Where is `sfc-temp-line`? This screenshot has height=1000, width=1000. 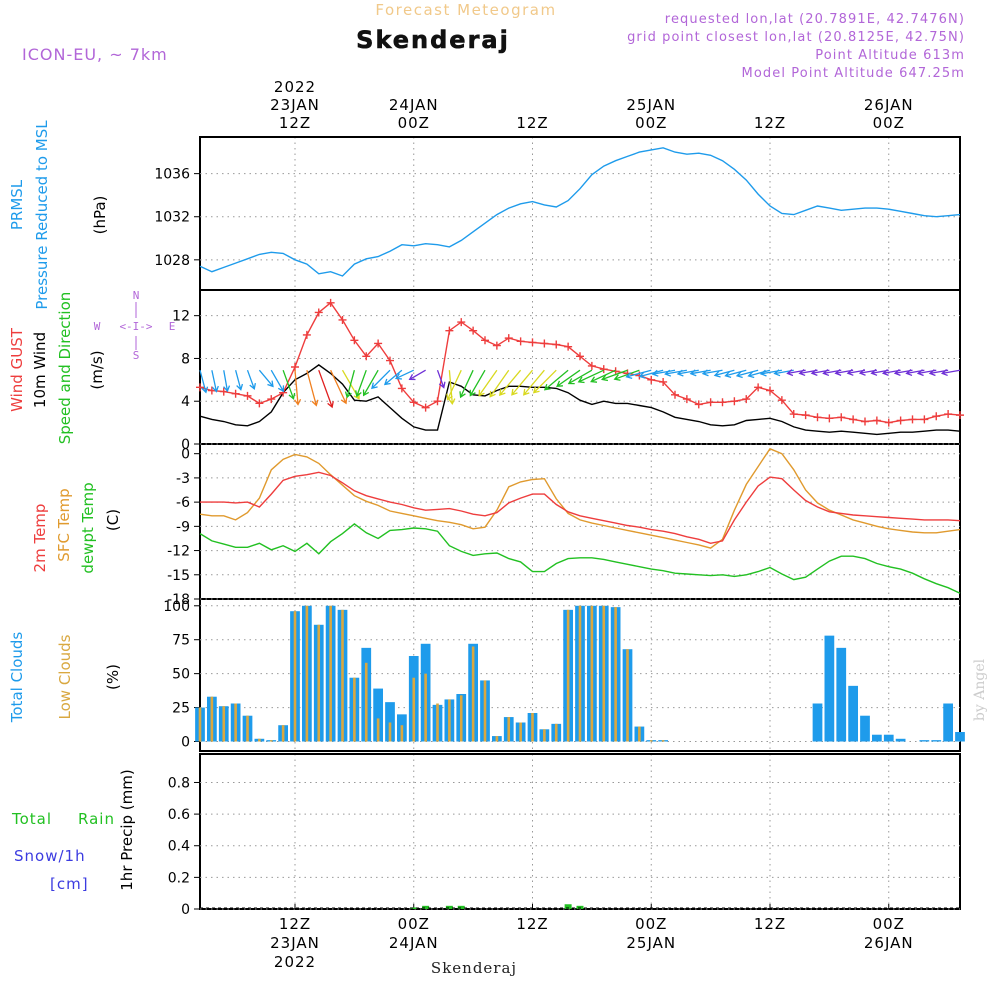 sfc-temp-line is located at coordinates (580, 498).